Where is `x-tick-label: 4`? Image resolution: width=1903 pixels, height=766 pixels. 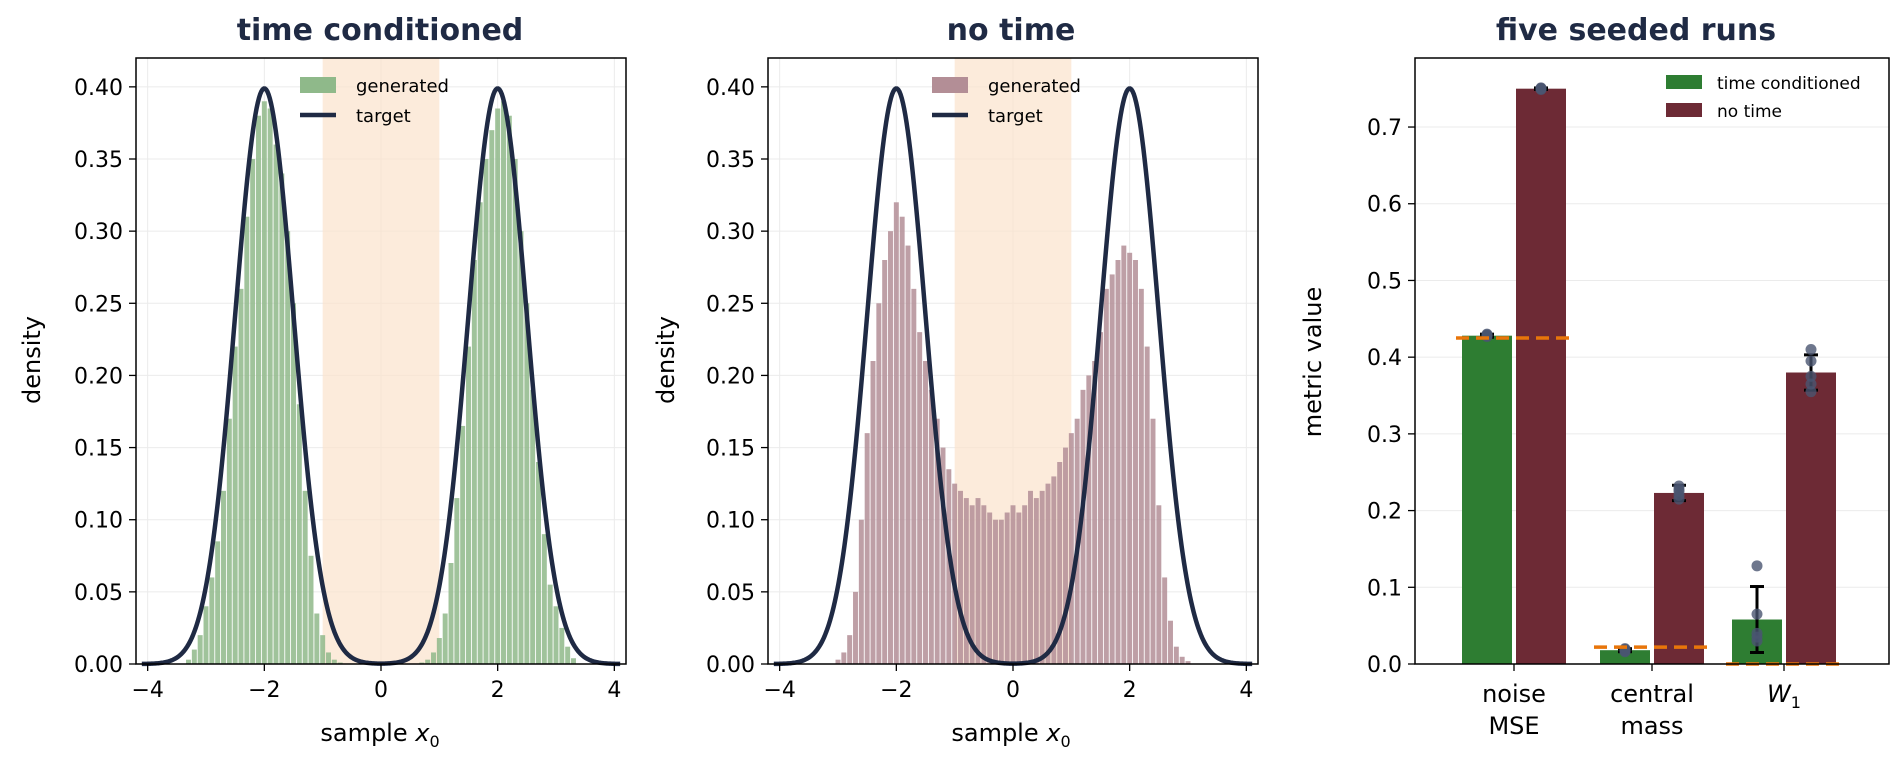 x-tick-label: 4 is located at coordinates (1246, 690).